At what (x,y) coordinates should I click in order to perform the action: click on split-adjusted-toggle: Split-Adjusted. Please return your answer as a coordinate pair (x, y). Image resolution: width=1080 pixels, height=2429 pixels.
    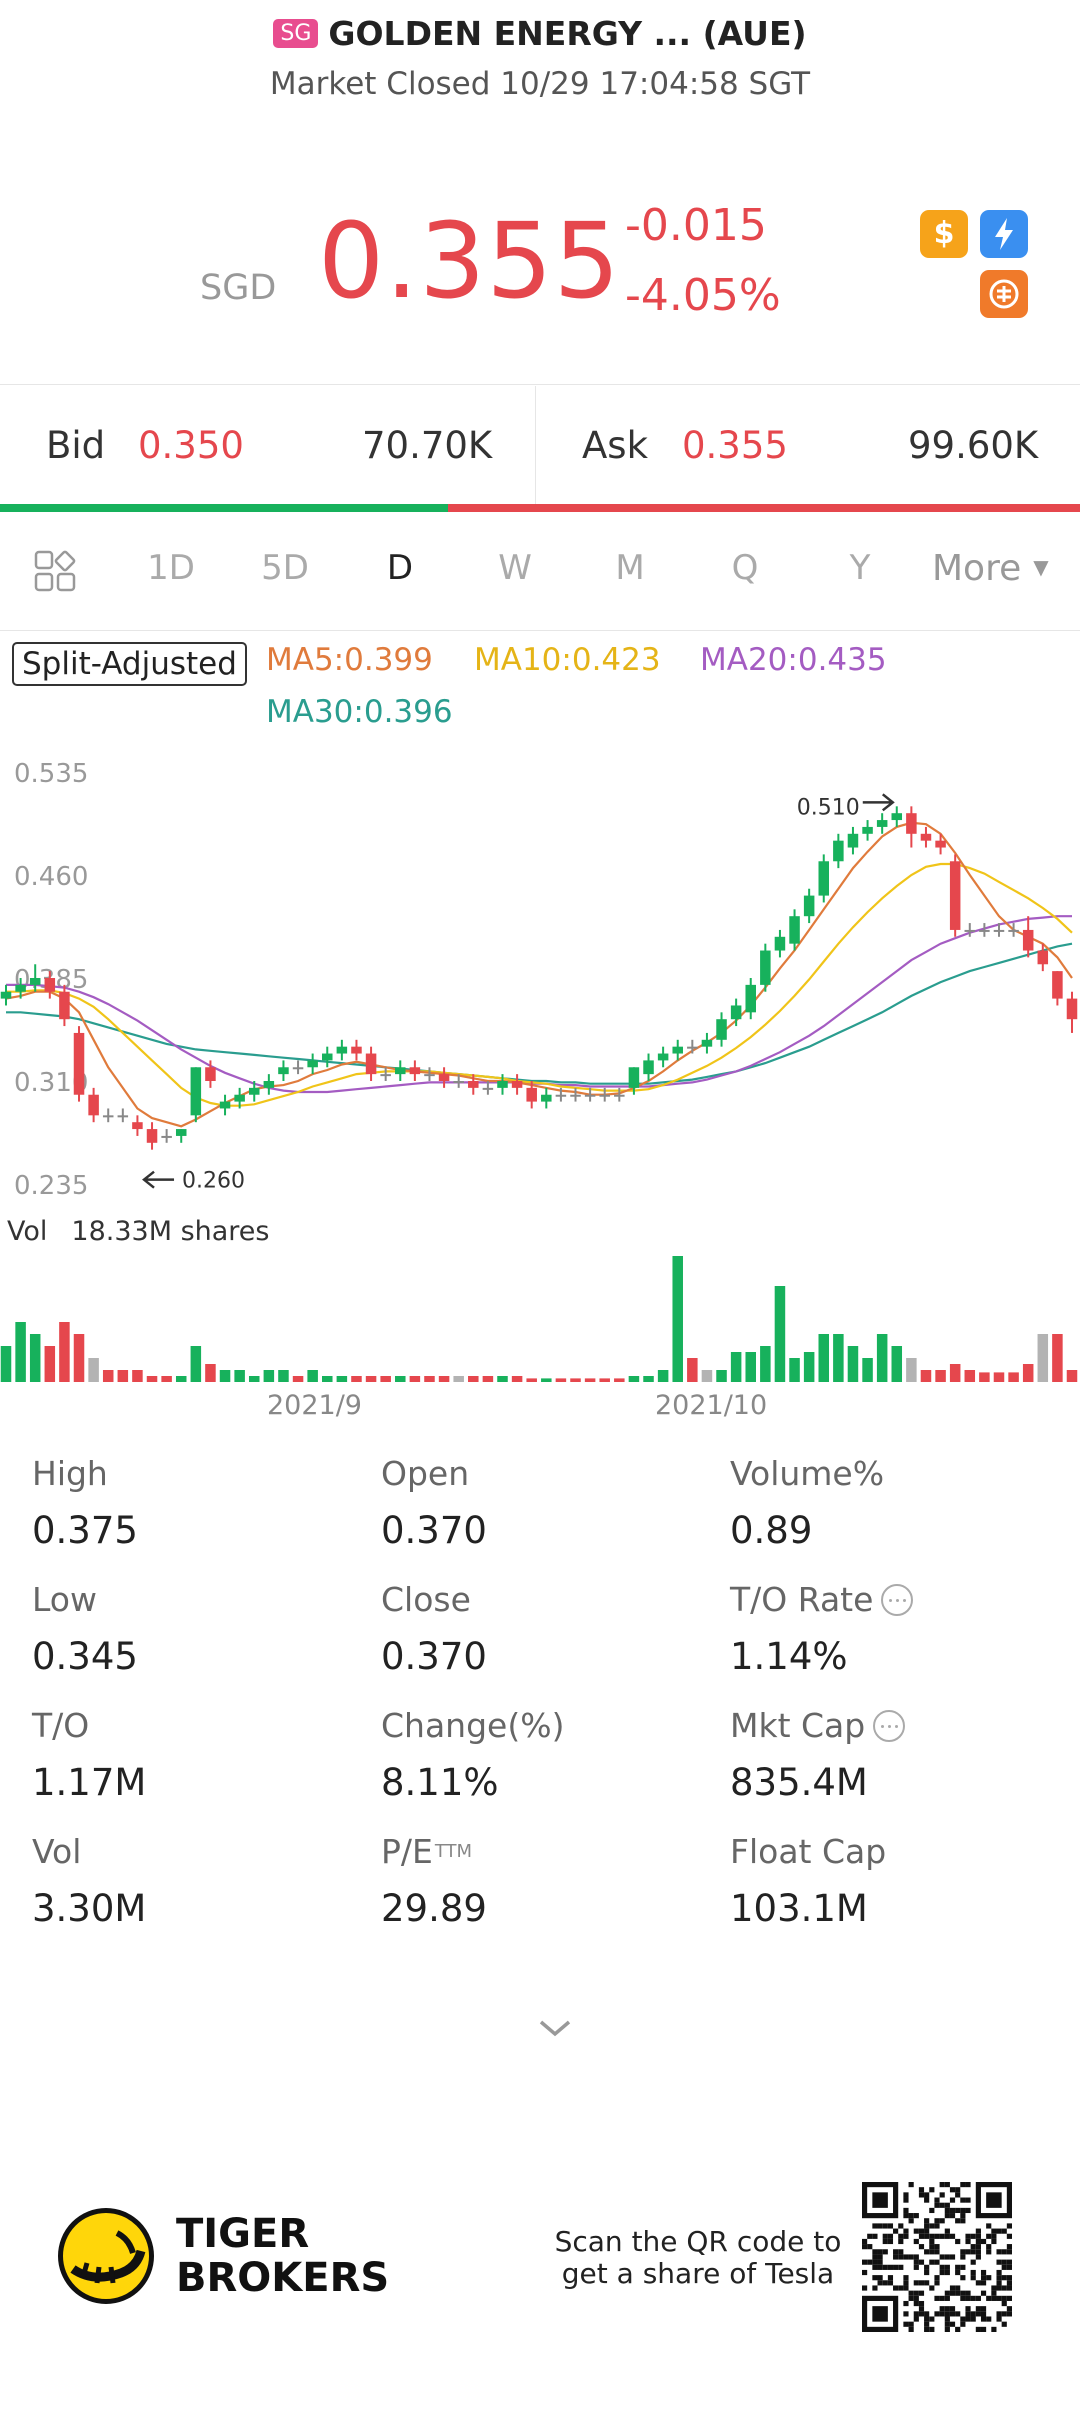
    Looking at the image, I should click on (129, 664).